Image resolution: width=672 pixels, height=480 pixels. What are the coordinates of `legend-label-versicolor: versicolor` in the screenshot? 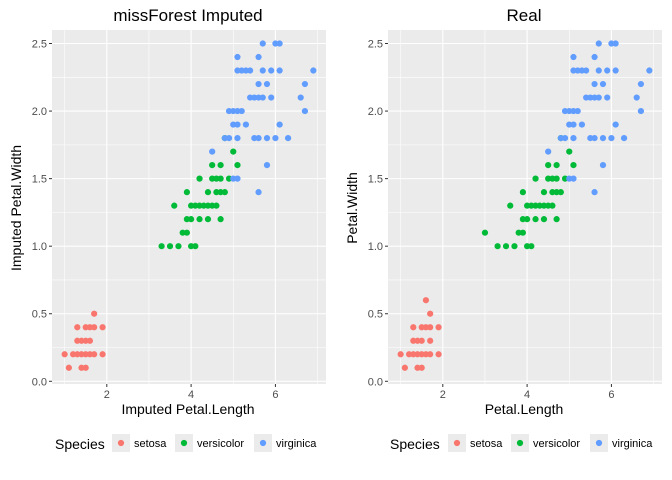 It's located at (556, 444).